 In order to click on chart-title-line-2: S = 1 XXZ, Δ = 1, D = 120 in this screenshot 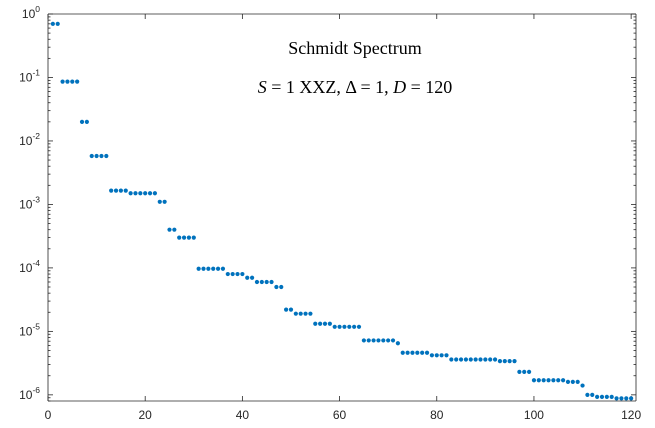, I will do `click(355, 87)`.